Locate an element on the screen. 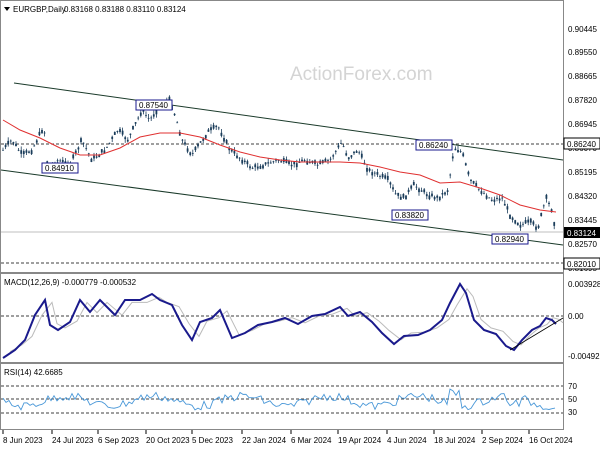 This screenshot has height=455, width=600. july-high-annotation: 0.86240 is located at coordinates (433, 145).